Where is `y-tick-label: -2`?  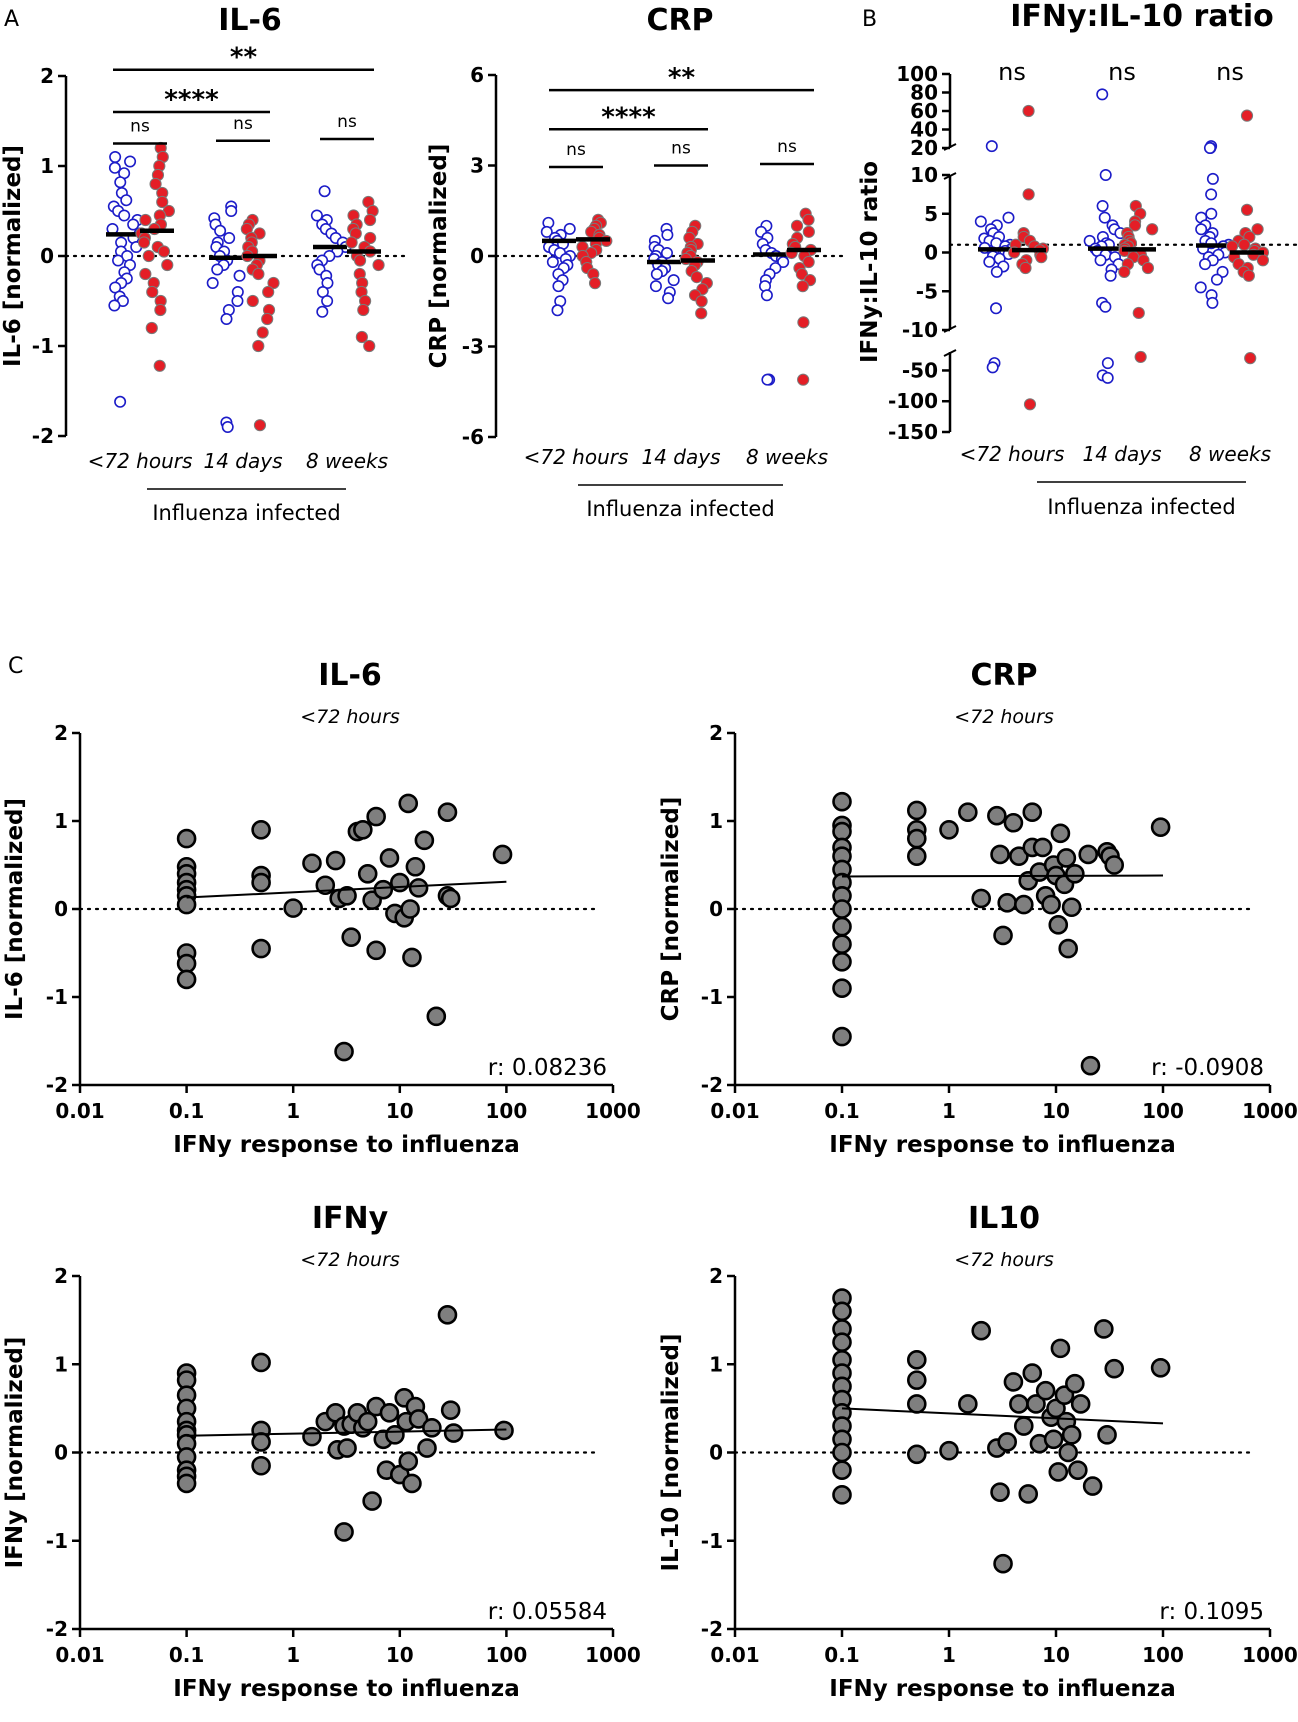
y-tick-label: -2 is located at coordinates (712, 1629).